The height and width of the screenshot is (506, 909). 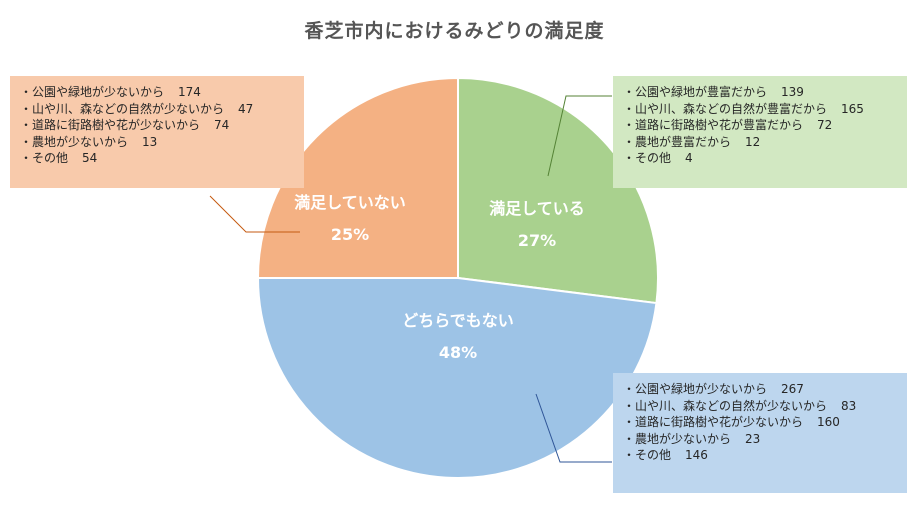 What do you see at coordinates (458, 320) in the screenshot?
I see `slice-name-label: どちらでもない` at bounding box center [458, 320].